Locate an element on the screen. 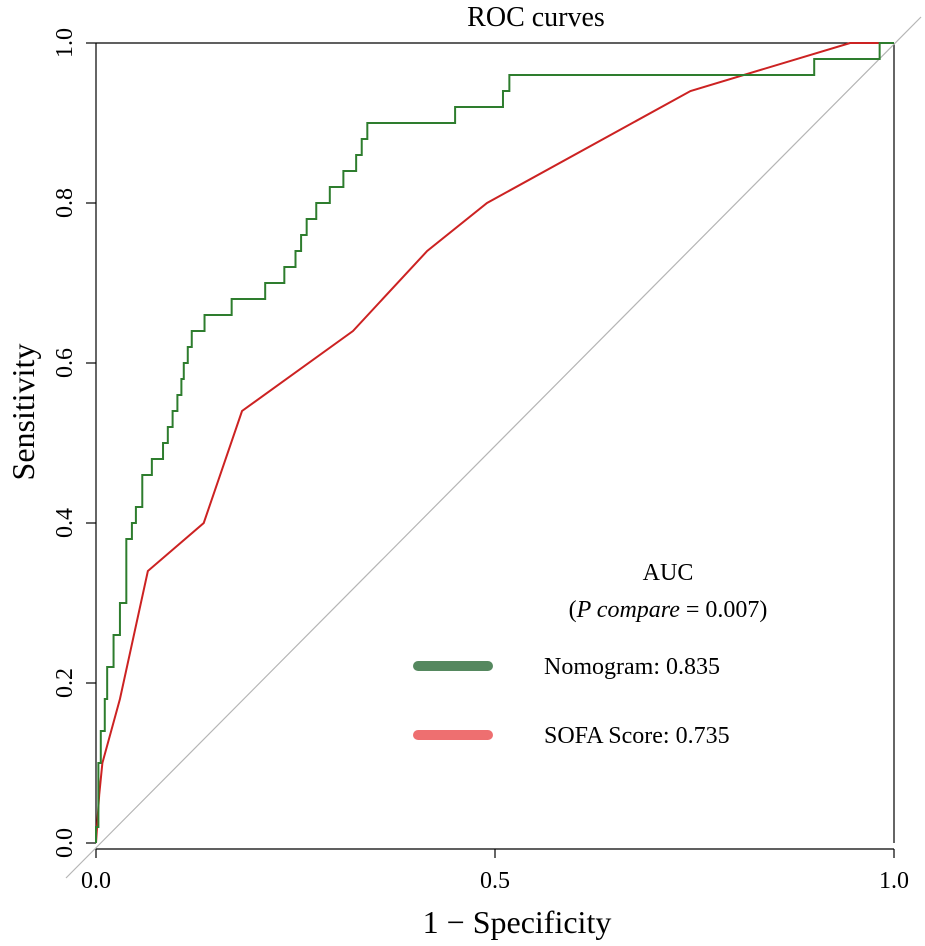  chart-title: ROC curves is located at coordinates (536, 17).